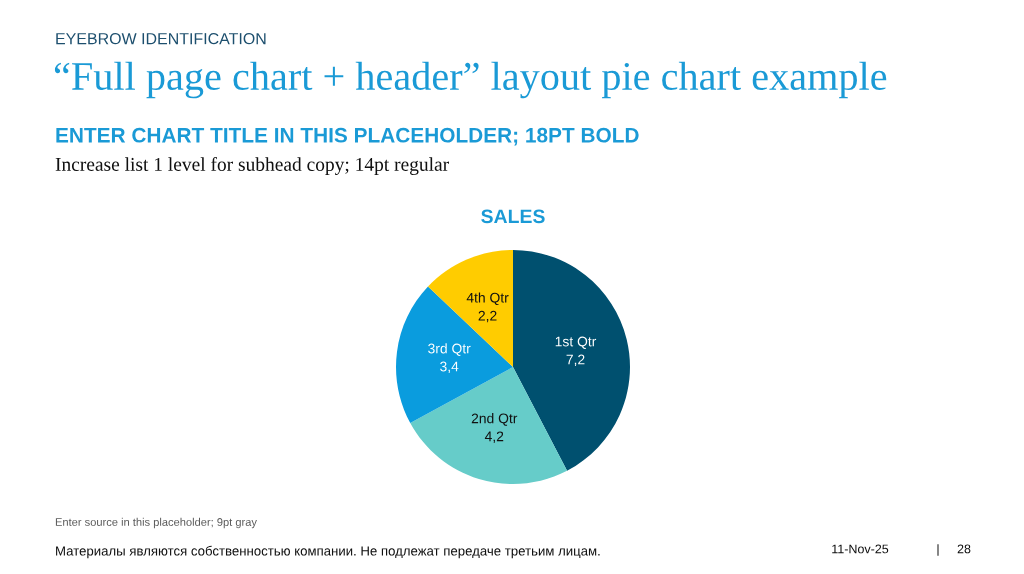  Describe the element at coordinates (513, 216) in the screenshot. I see `chart-title: SALES` at that location.